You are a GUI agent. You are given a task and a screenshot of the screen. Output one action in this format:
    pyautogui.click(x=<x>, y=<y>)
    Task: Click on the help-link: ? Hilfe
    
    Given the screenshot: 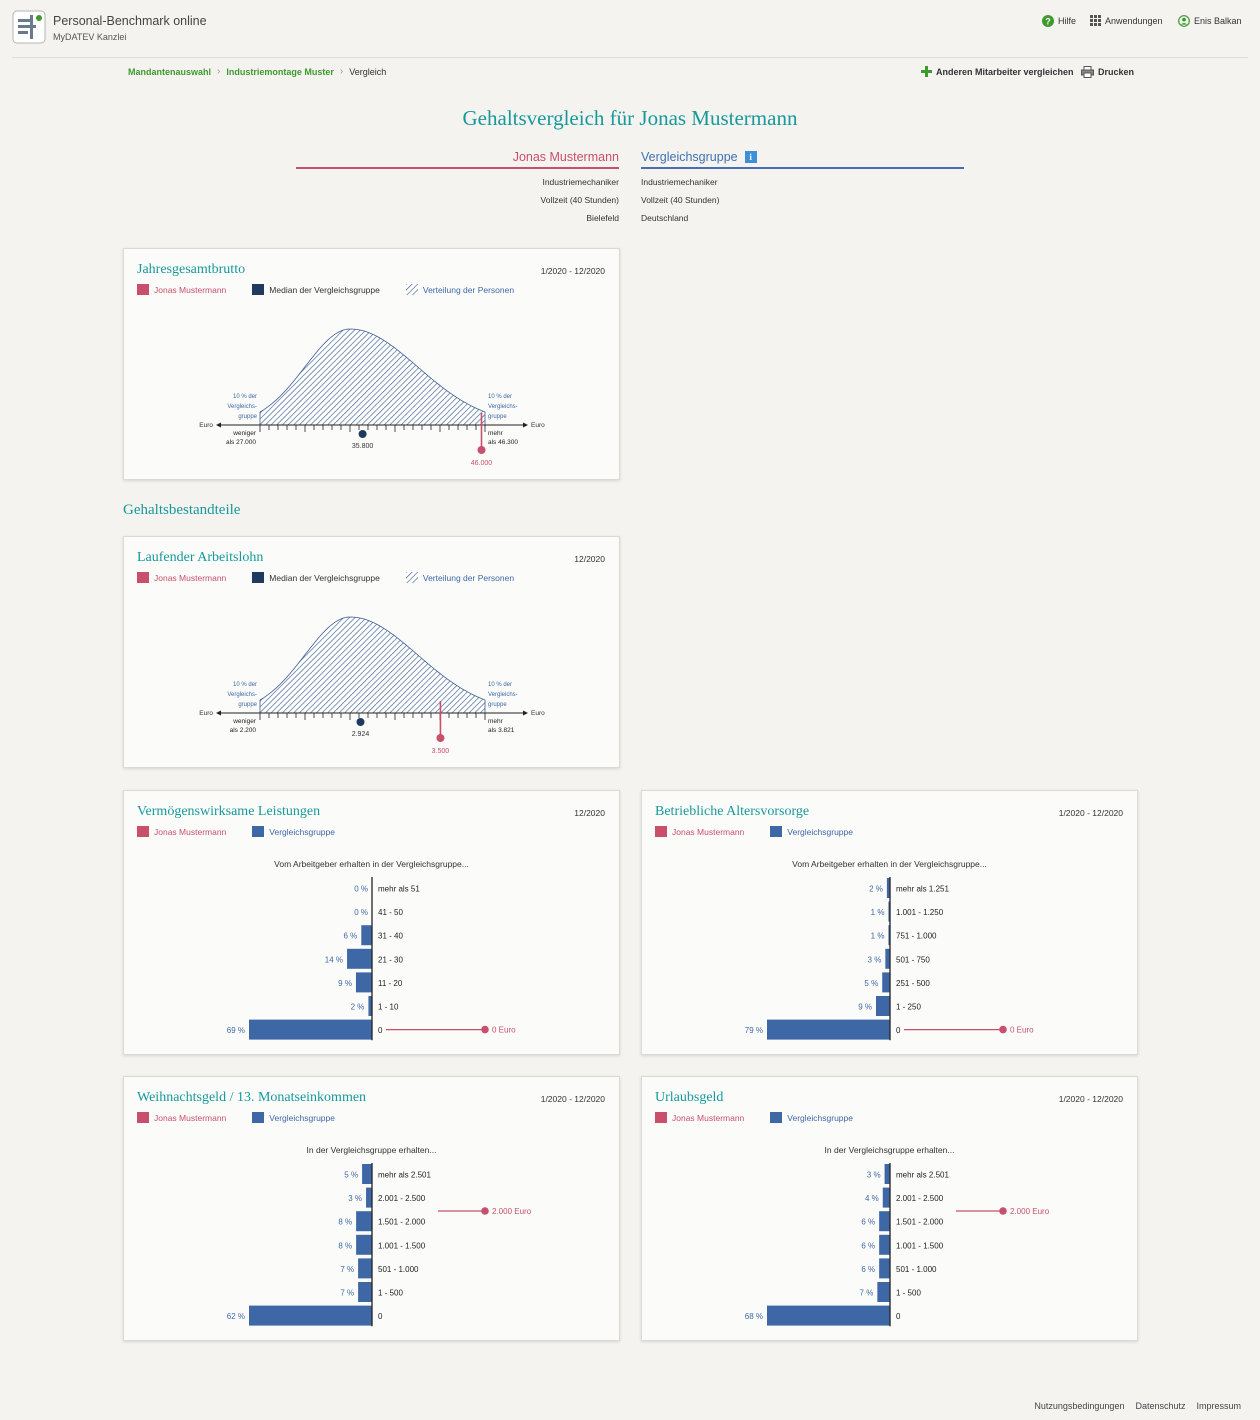 What is the action you would take?
    pyautogui.click(x=1059, y=21)
    